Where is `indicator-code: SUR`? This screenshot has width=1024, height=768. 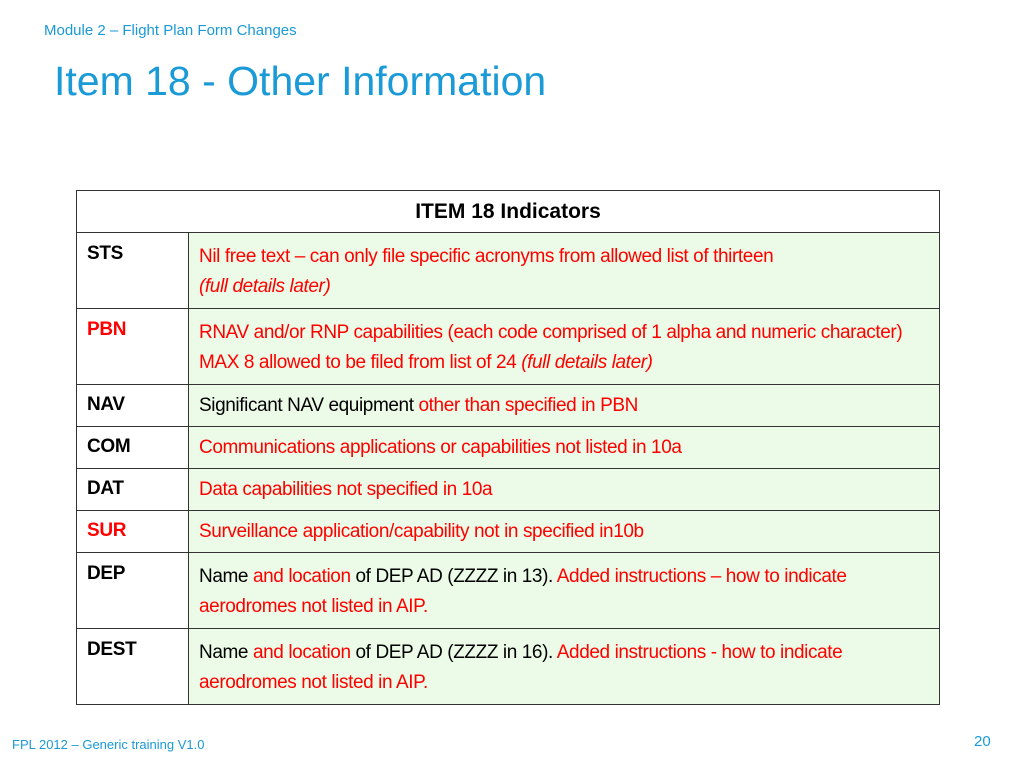
indicator-code: SUR is located at coordinates (132, 531).